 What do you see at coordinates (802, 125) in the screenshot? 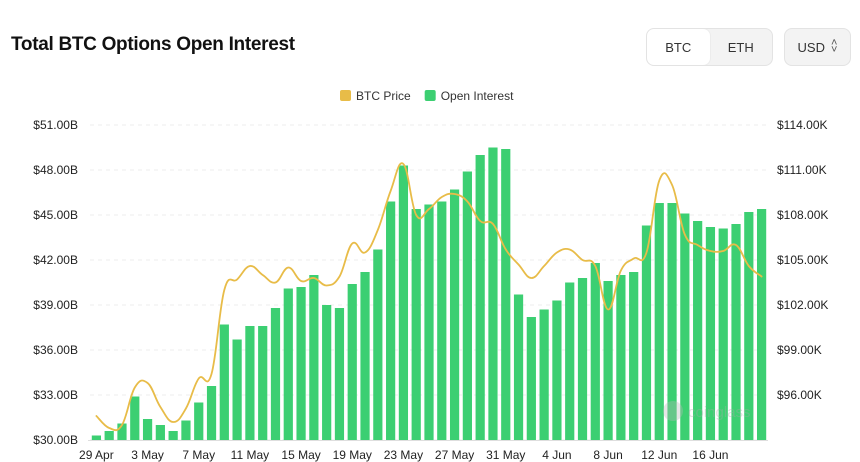
I see `y-right-tick-label: $114.00K` at bounding box center [802, 125].